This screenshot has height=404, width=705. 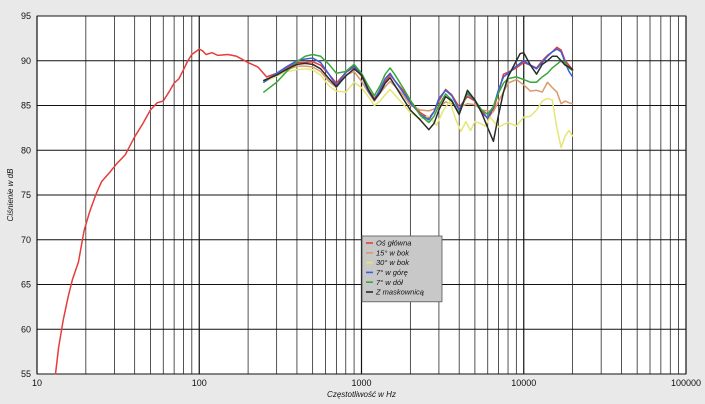 I want to click on y-tick-label: 60, so click(x=26, y=329).